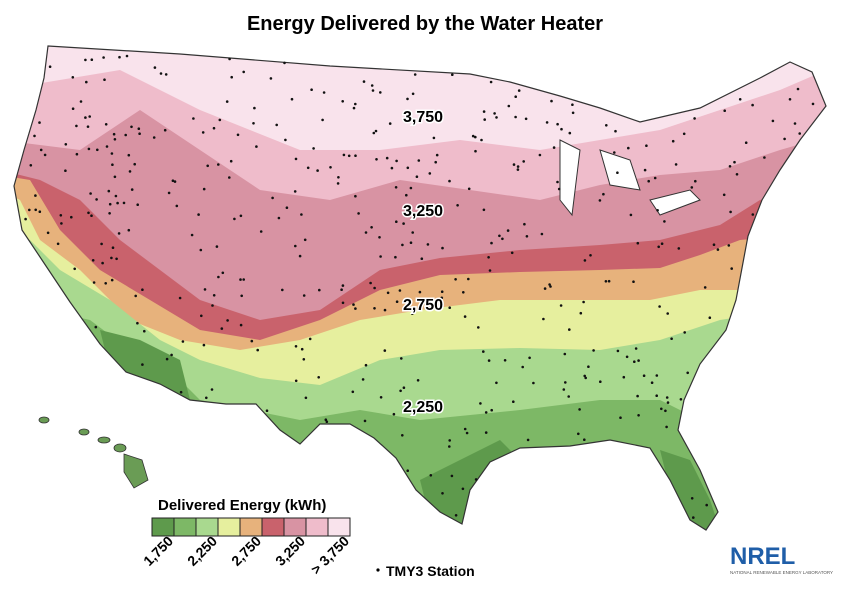 The height and width of the screenshot is (595, 850). Describe the element at coordinates (762, 556) in the screenshot. I see `logo: NREL` at that location.